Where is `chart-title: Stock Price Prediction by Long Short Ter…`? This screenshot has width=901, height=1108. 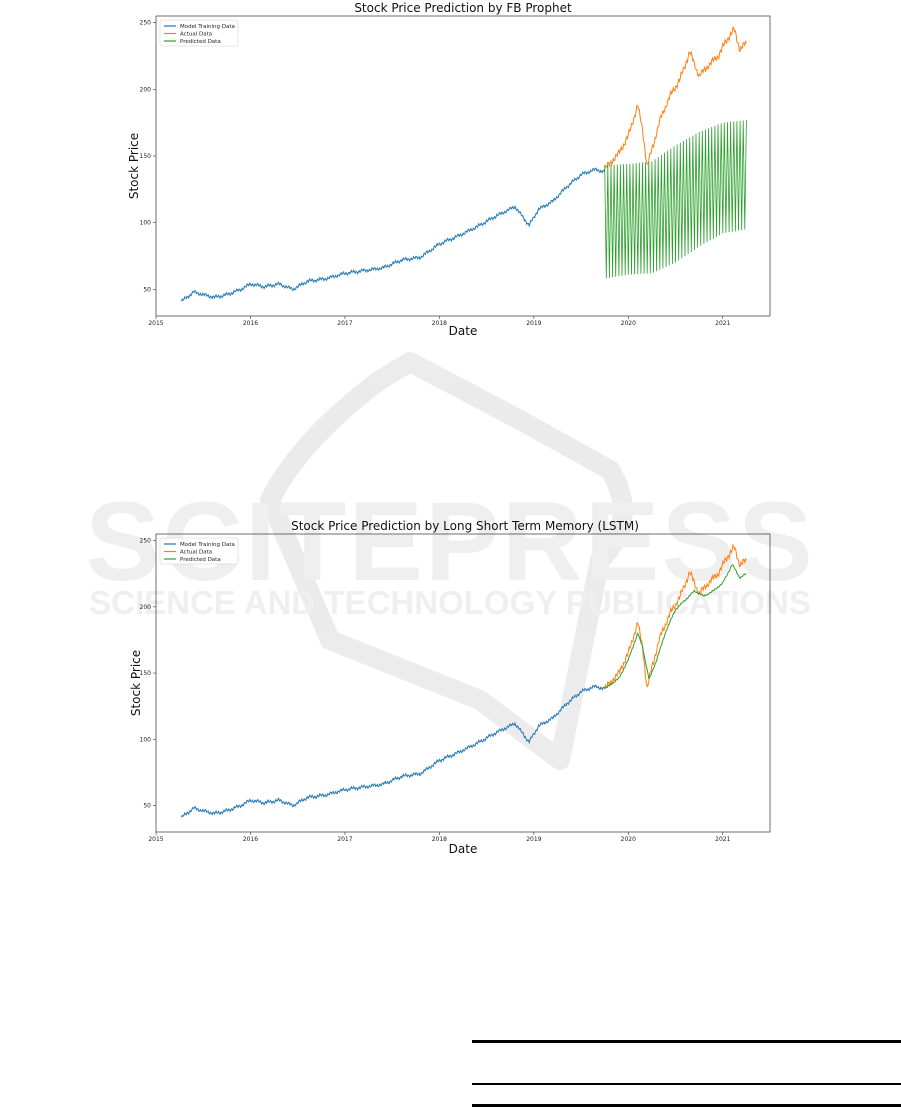
chart-title: Stock Price Prediction by Long Short Ter… is located at coordinates (465, 526).